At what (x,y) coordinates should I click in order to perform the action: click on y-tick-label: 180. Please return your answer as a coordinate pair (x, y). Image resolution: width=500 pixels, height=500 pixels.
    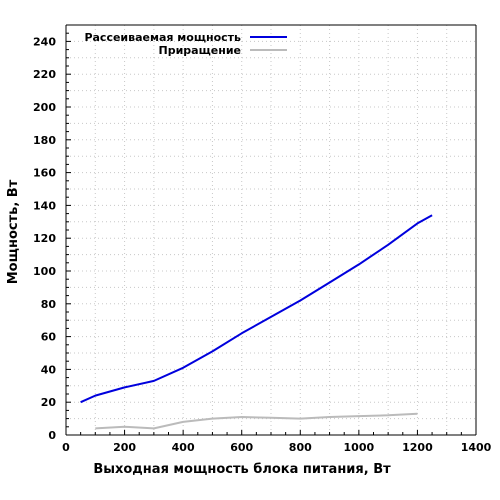
    Looking at the image, I should click on (44, 140).